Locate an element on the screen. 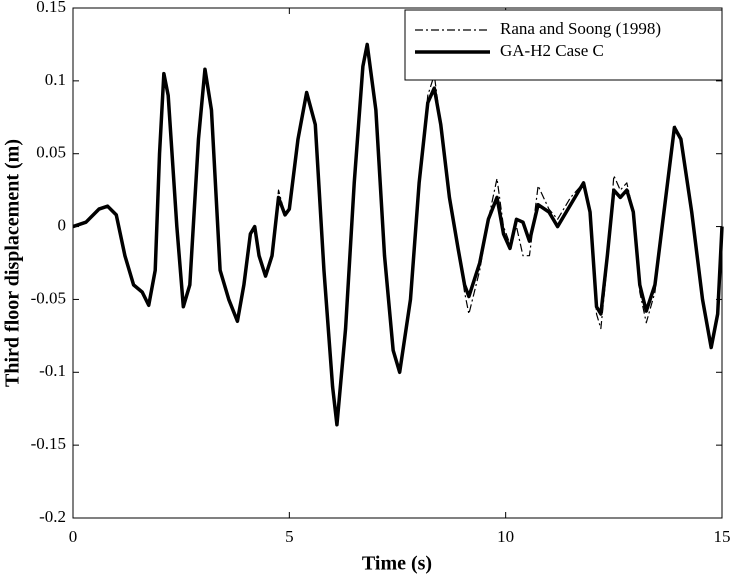 The image size is (734, 577). y-axis-label: Third floor displacement (m) is located at coordinates (13, 263).